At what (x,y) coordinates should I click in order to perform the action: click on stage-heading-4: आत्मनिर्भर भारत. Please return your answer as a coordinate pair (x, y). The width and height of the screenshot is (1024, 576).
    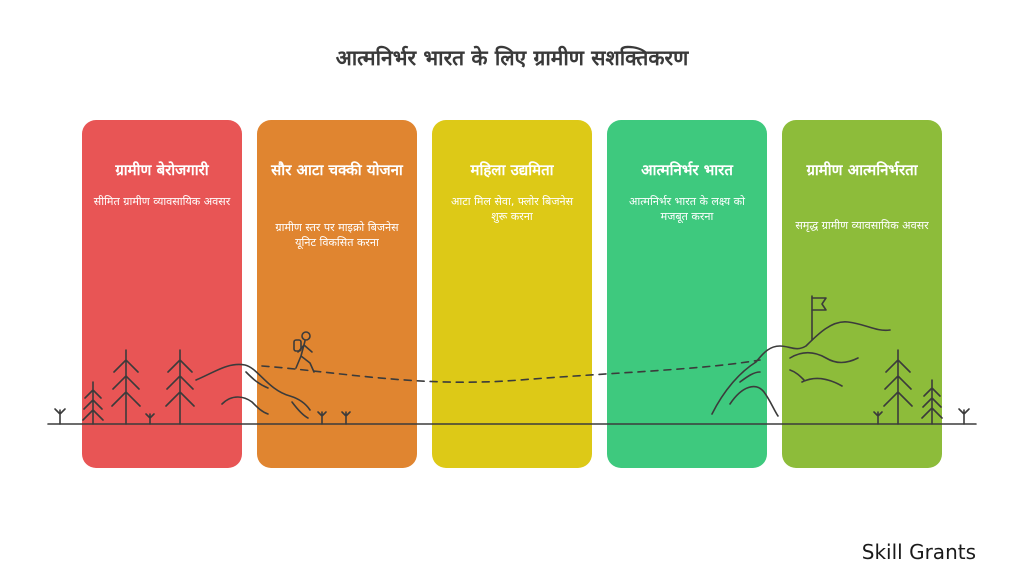
    Looking at the image, I should click on (687, 170).